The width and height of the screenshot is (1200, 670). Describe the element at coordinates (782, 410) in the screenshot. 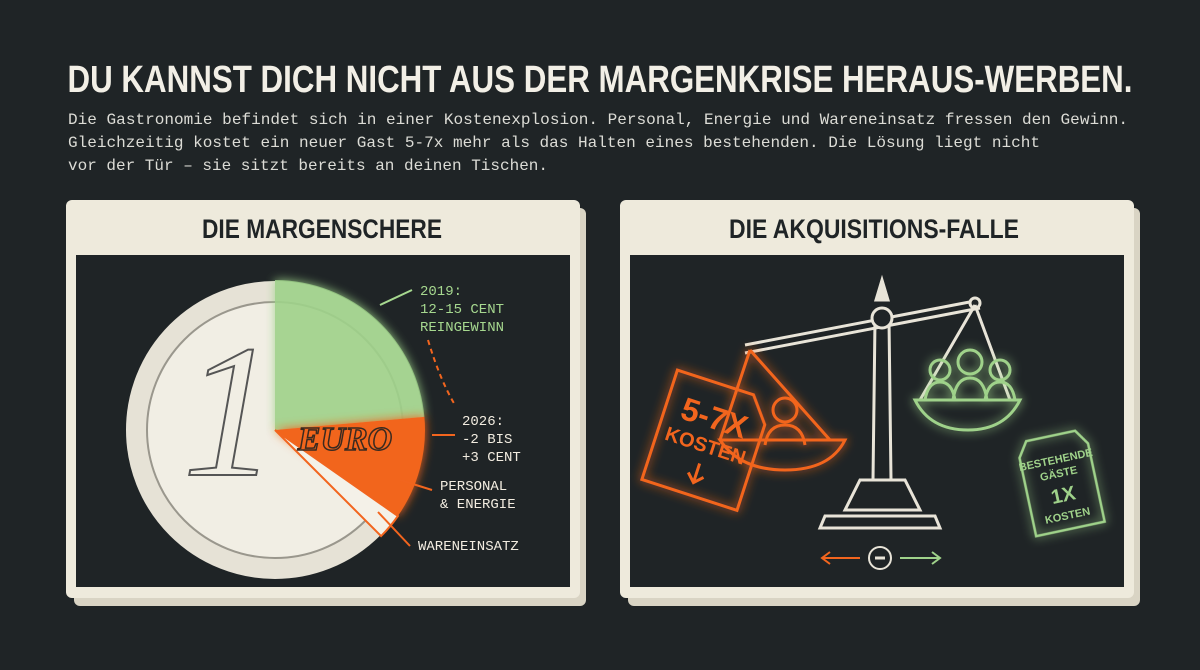

I see `new-guest-pan` at that location.